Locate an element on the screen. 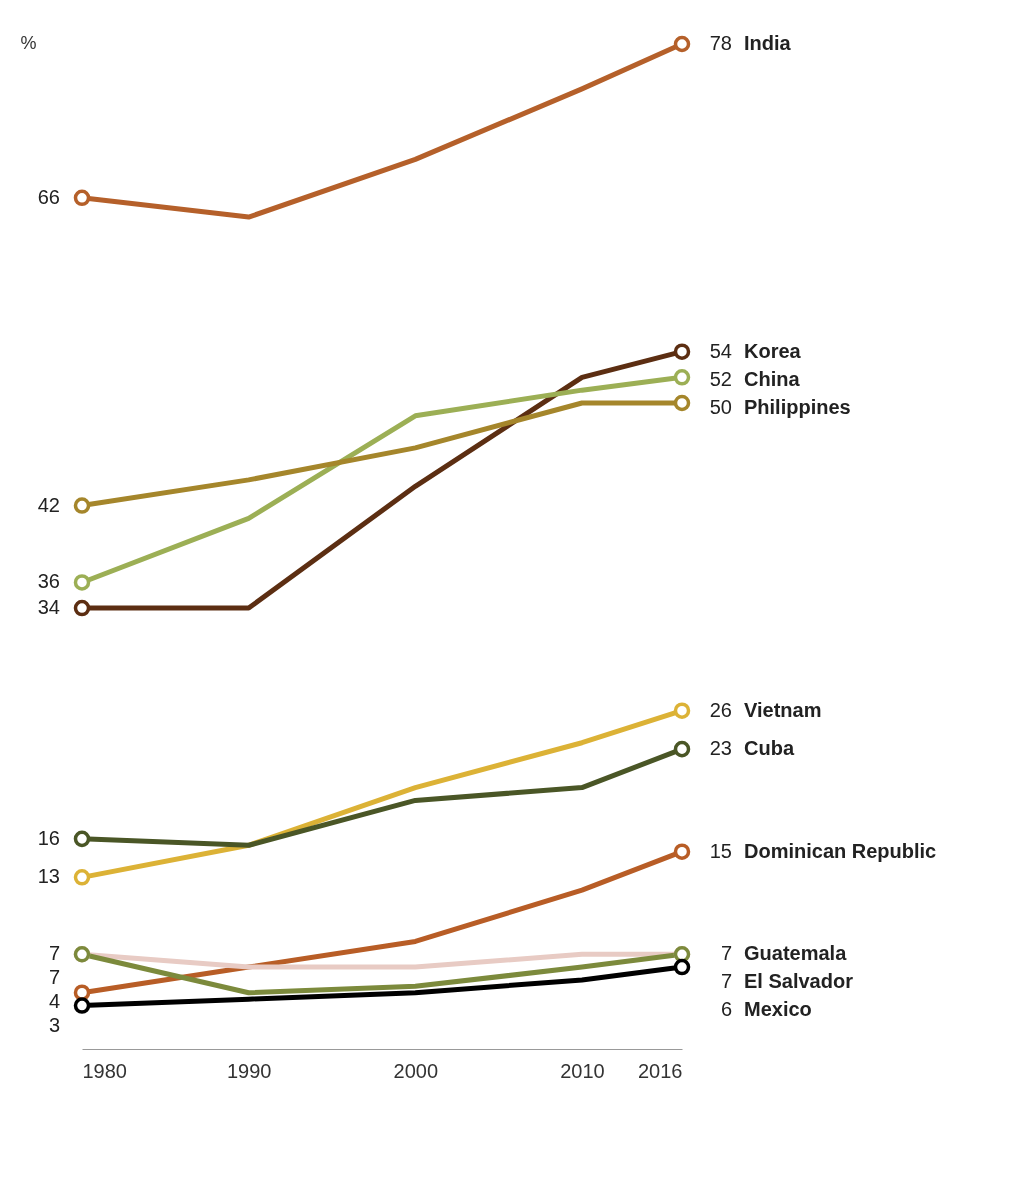 The image size is (1010, 1186). text: Guatemala is located at coordinates (796, 953).